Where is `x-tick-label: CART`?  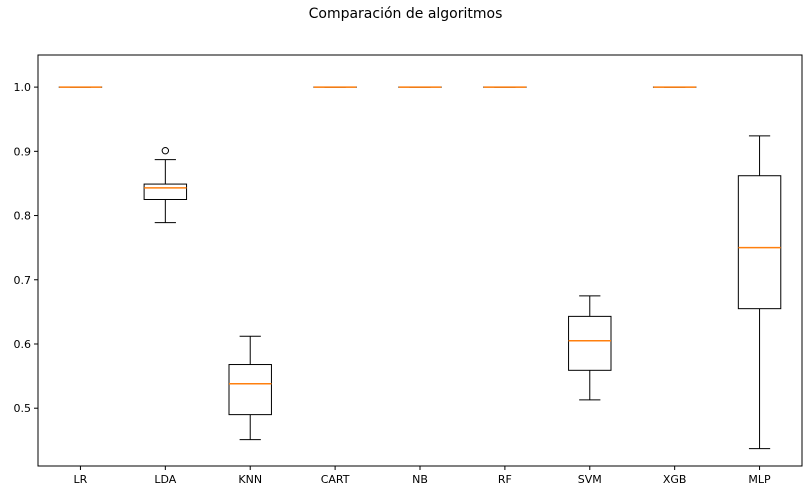 x-tick-label: CART is located at coordinates (335, 479).